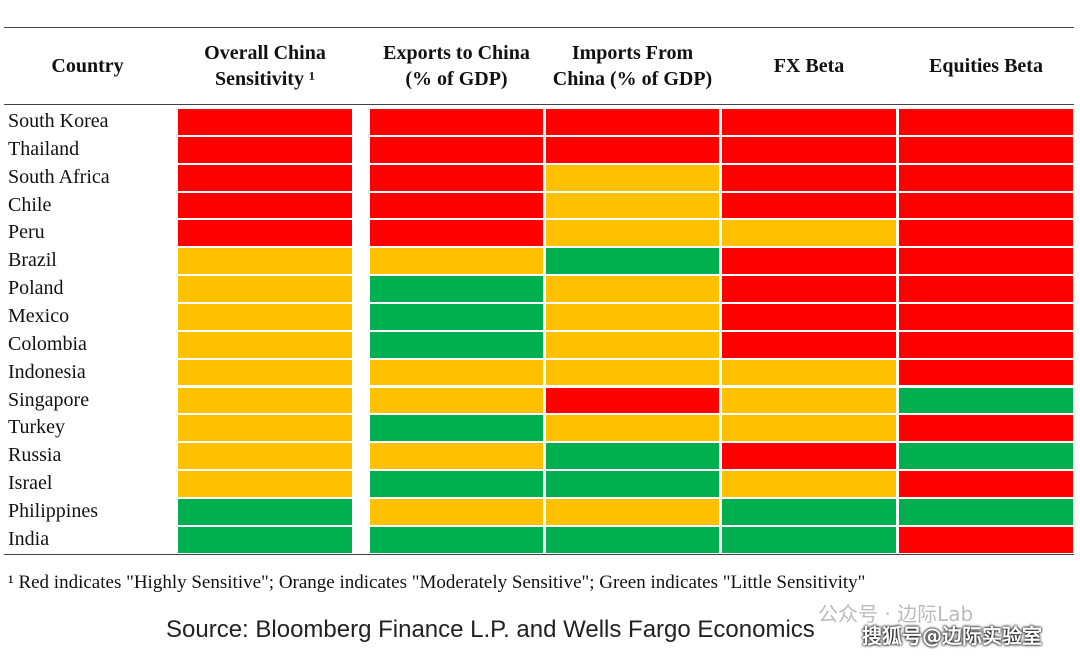  Describe the element at coordinates (265, 66) in the screenshot. I see `column-header: Overall China Sensitivity ¹` at that location.